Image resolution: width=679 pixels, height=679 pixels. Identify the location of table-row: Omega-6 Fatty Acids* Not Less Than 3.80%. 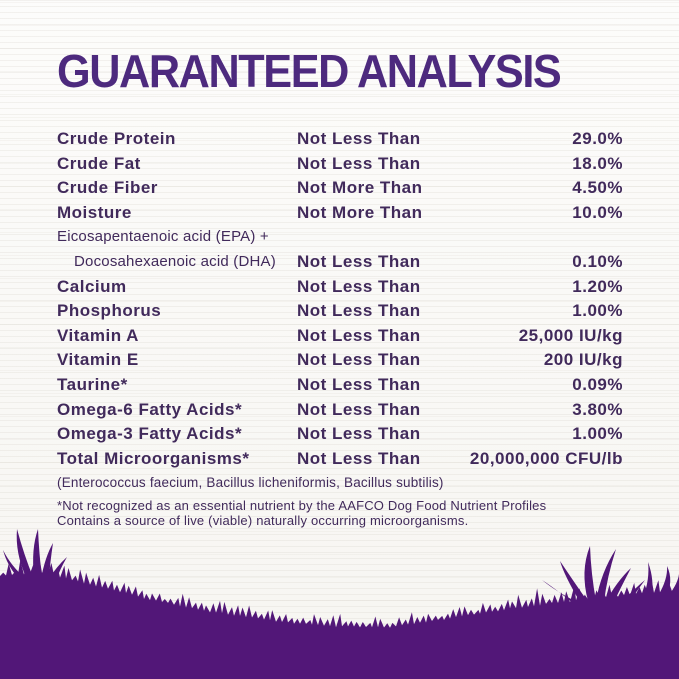
(340, 410).